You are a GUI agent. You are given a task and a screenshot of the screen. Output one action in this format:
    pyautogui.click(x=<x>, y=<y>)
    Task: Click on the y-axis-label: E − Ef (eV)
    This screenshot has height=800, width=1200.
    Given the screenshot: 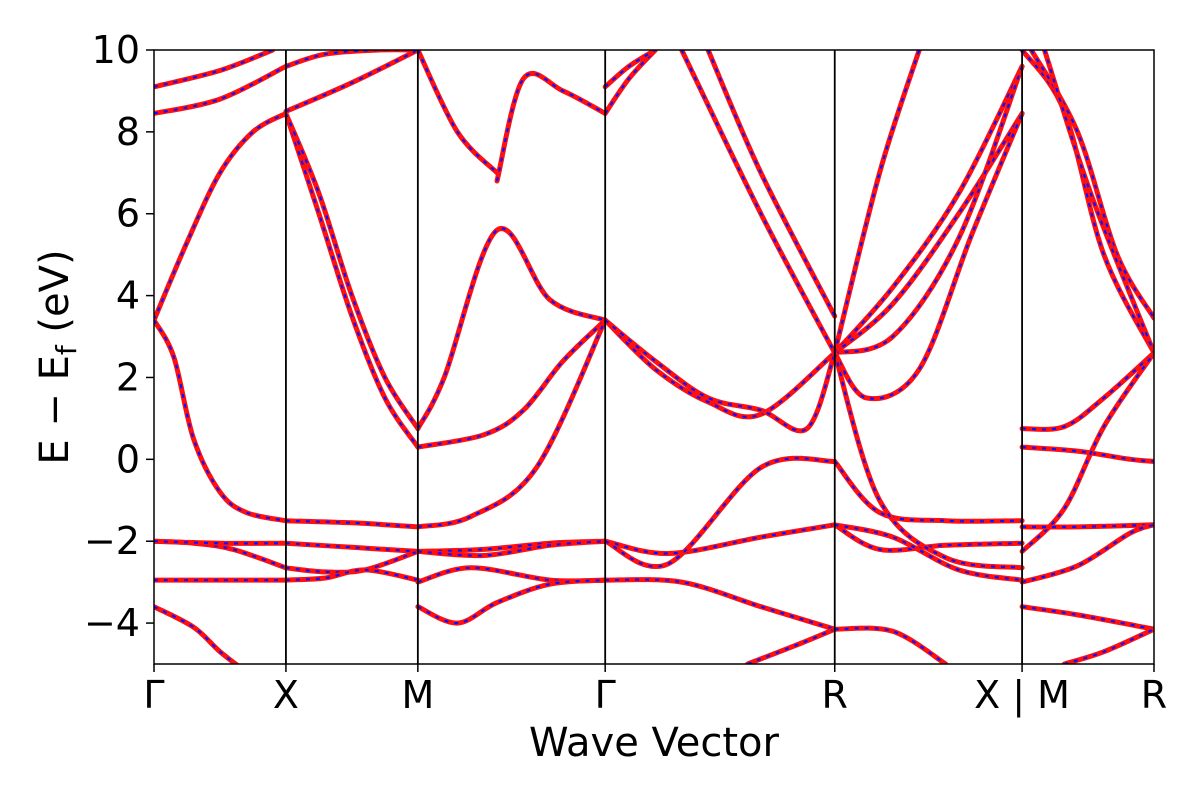 What is the action you would take?
    pyautogui.click(x=57, y=356)
    